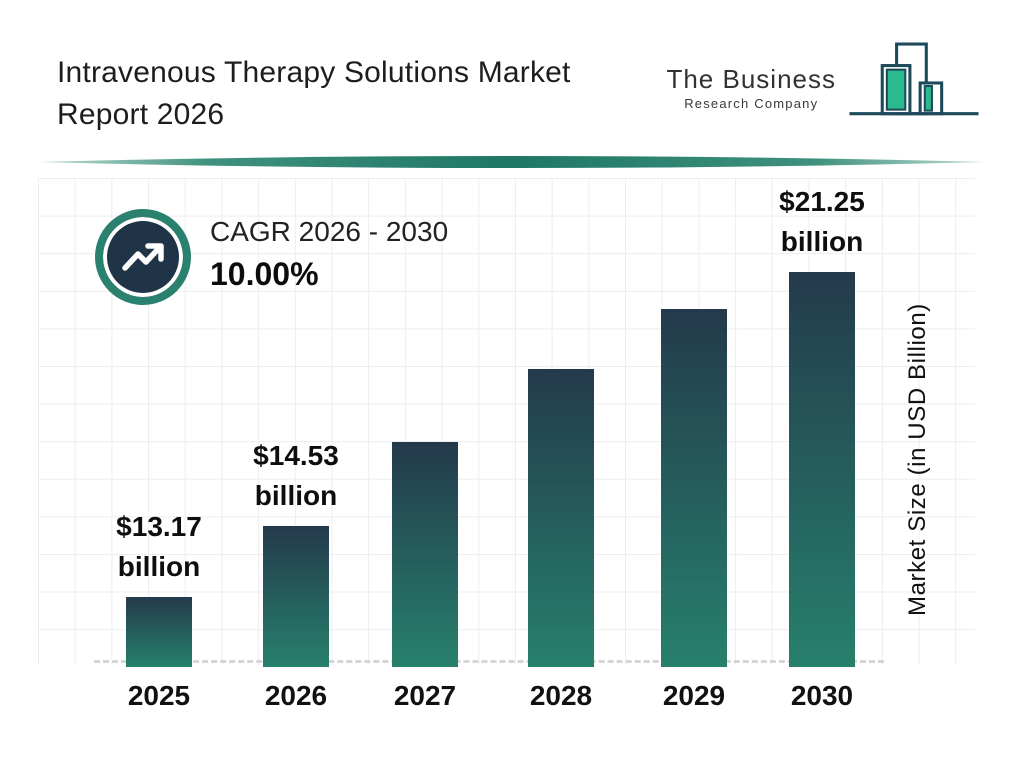  I want to click on x-tick-2029: 2029, so click(694, 695).